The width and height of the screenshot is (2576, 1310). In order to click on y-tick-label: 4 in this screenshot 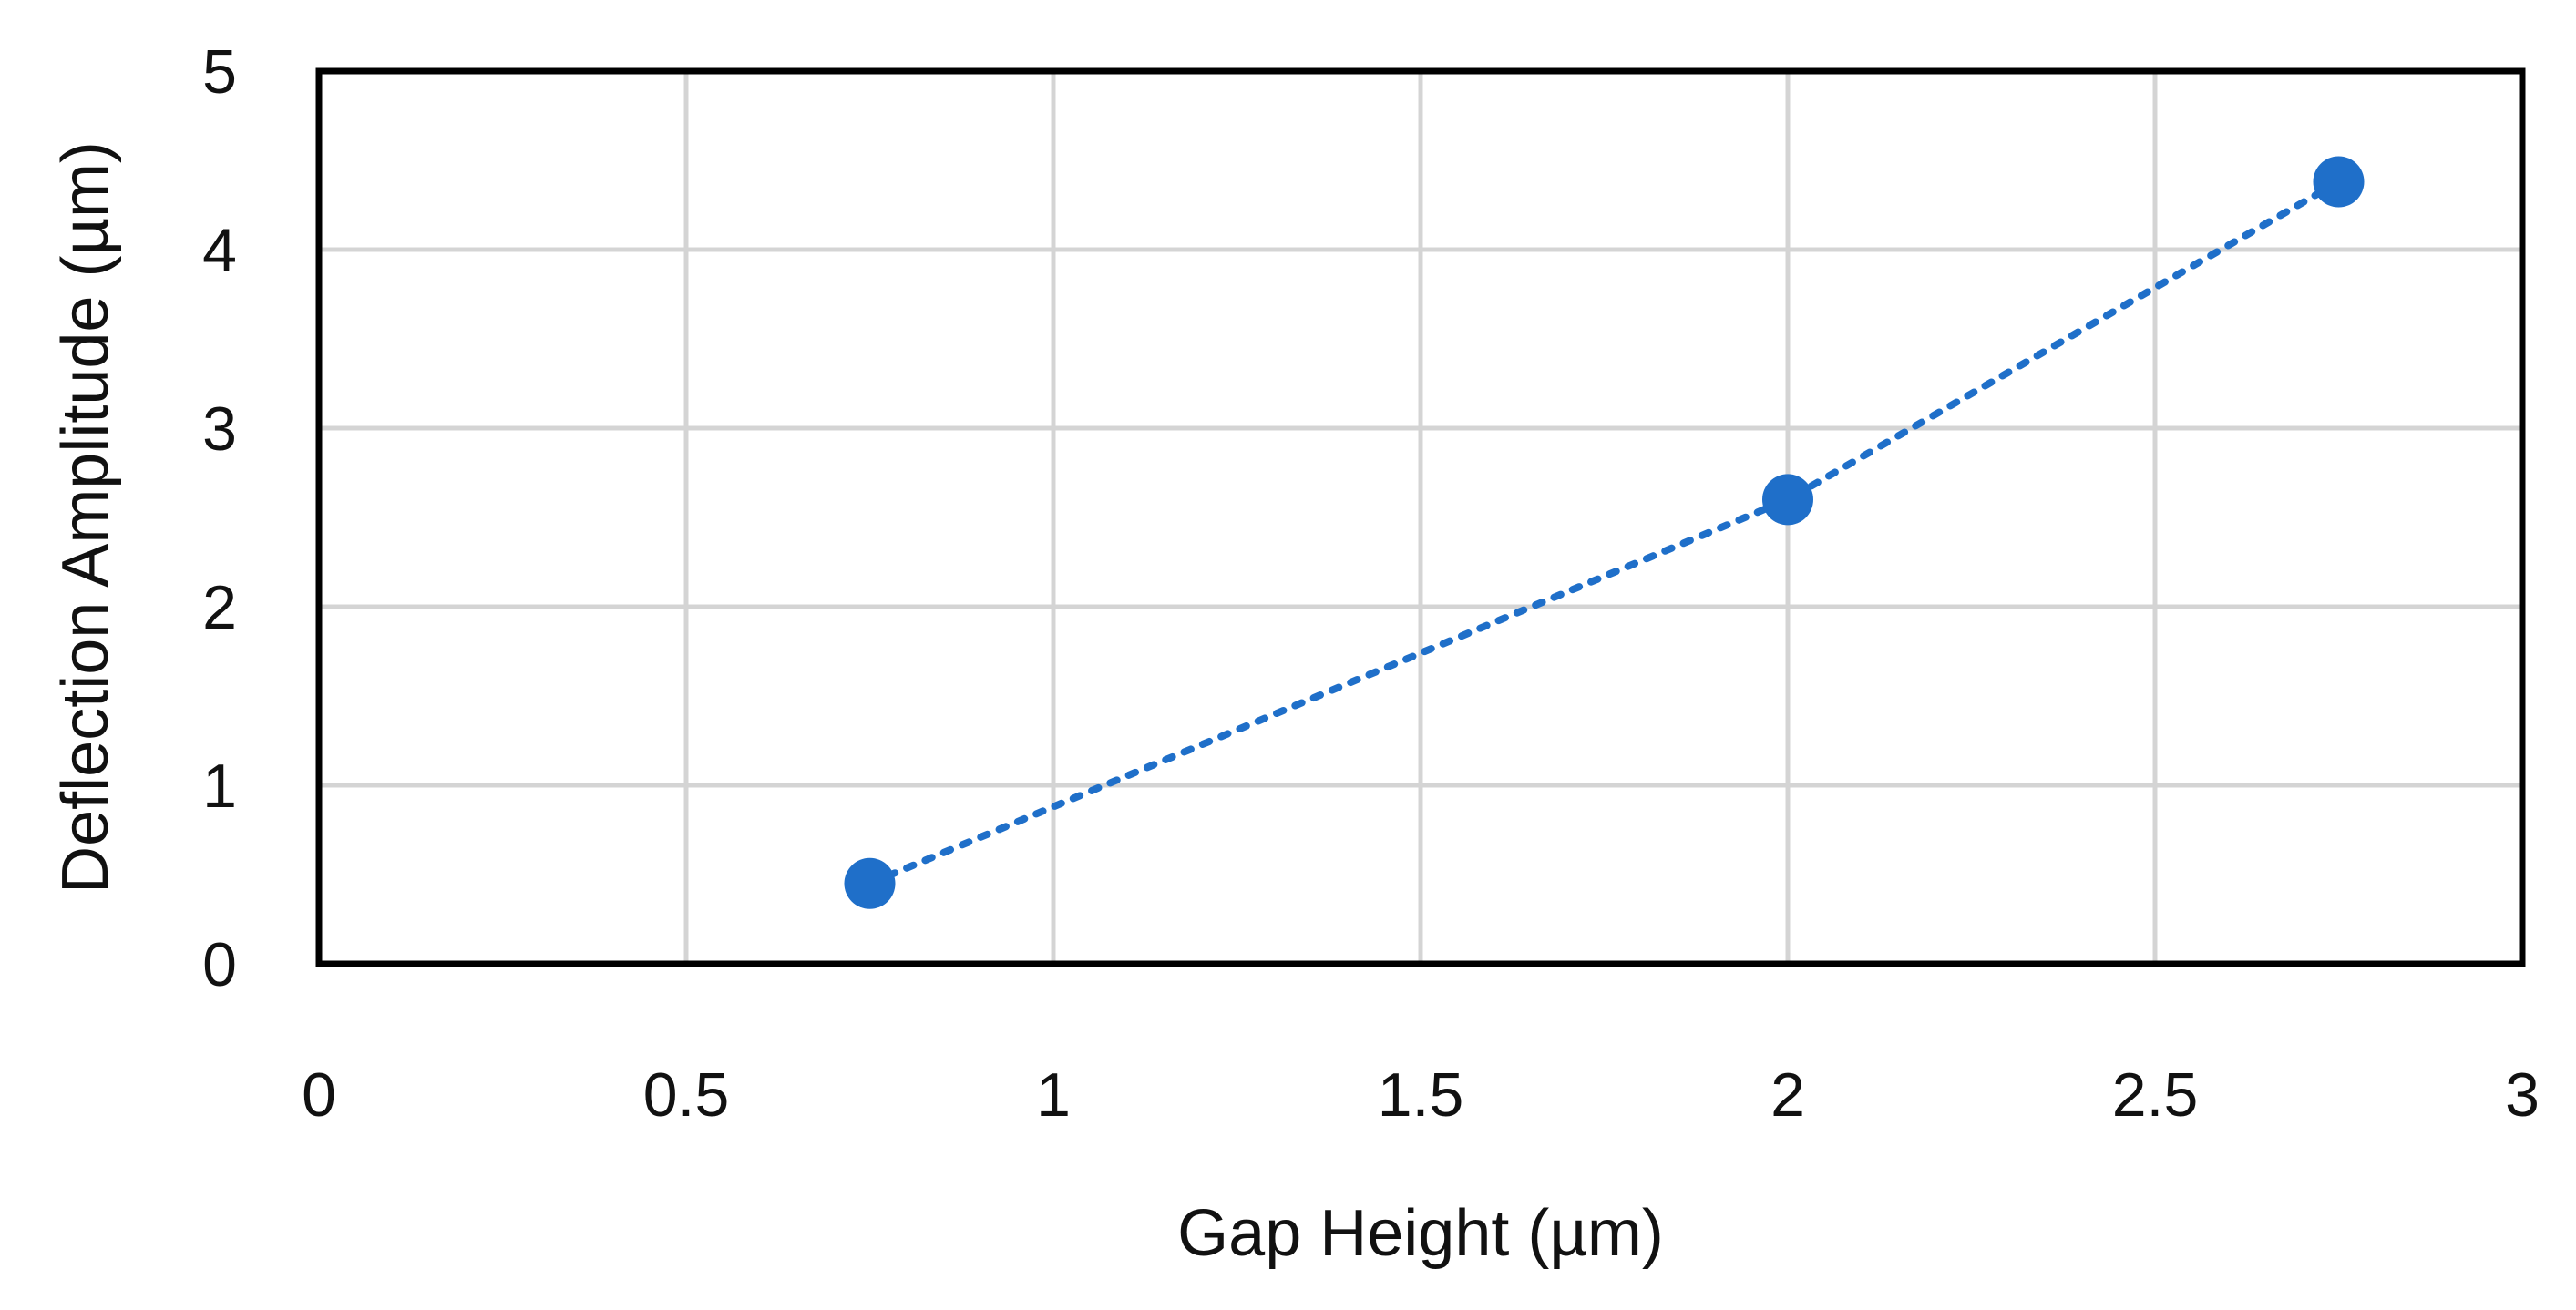, I will do `click(220, 250)`.